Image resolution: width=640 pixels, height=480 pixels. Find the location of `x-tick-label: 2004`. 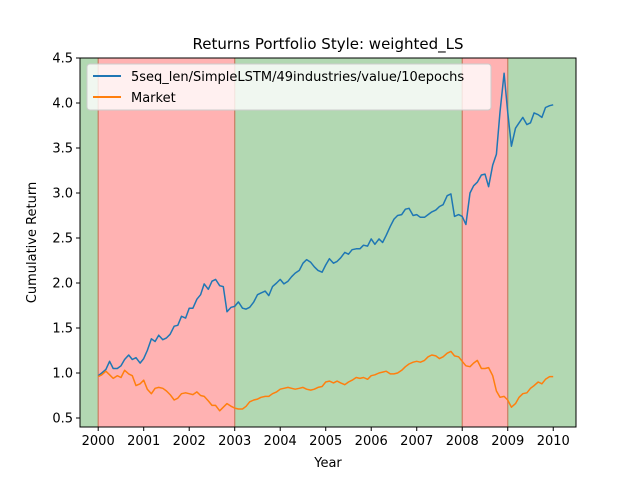

x-tick-label: 2004 is located at coordinates (280, 441).